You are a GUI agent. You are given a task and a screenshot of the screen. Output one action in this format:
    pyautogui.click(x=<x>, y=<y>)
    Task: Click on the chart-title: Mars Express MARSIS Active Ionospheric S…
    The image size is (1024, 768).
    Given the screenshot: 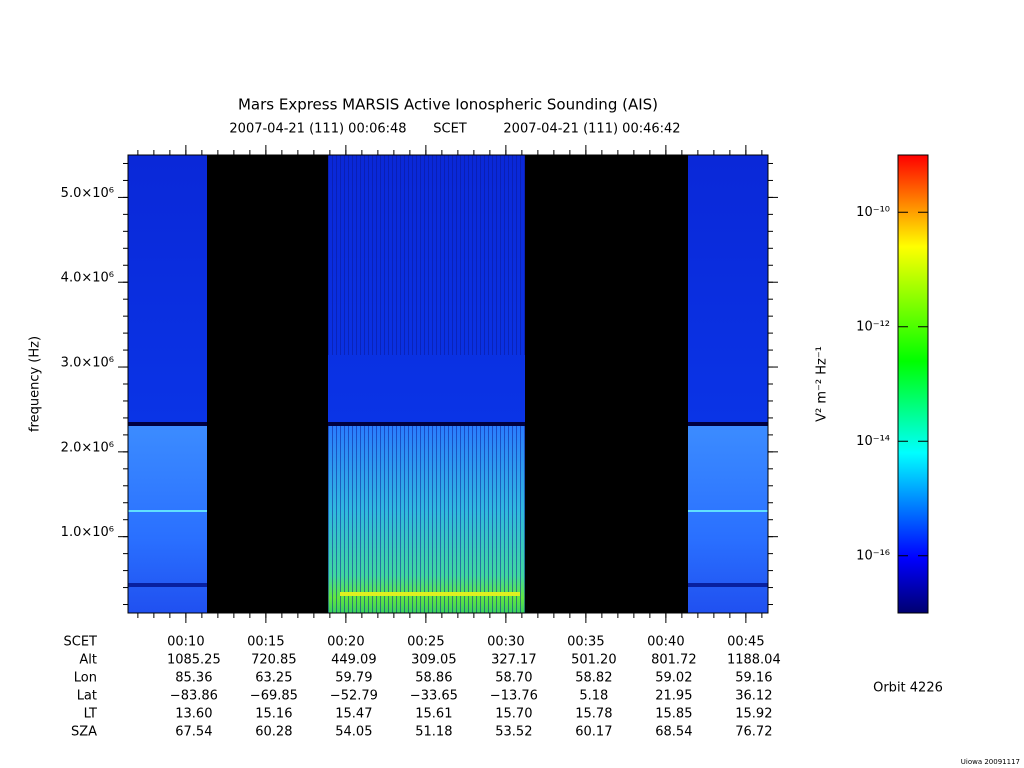 What is the action you would take?
    pyautogui.click(x=448, y=105)
    